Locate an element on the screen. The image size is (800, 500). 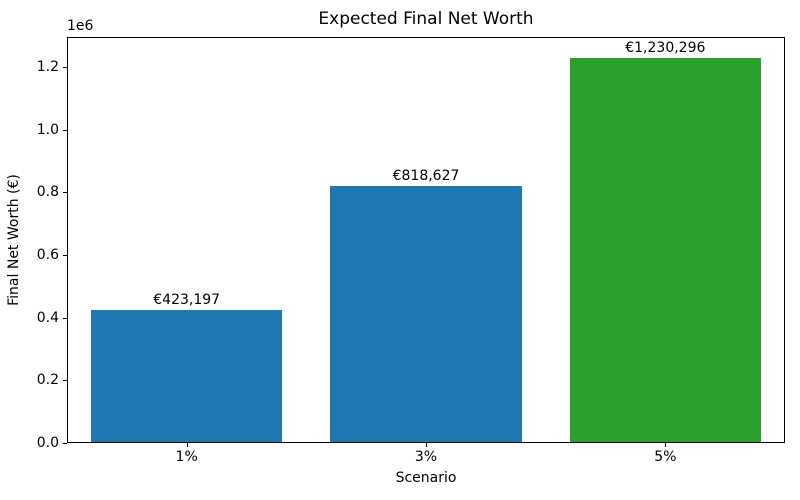
bar-3% is located at coordinates (426, 314).